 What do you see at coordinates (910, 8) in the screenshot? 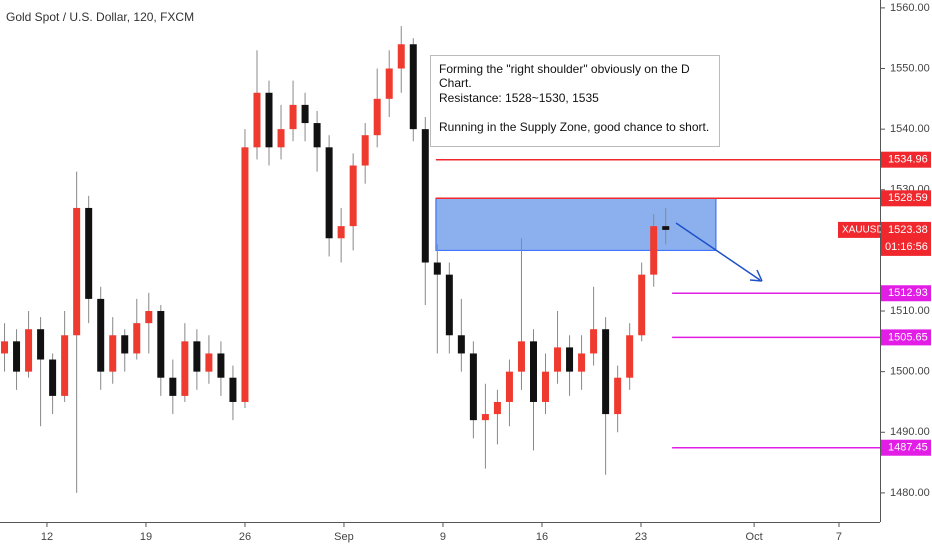
I see `y-tick-label: 1560.00` at bounding box center [910, 8].